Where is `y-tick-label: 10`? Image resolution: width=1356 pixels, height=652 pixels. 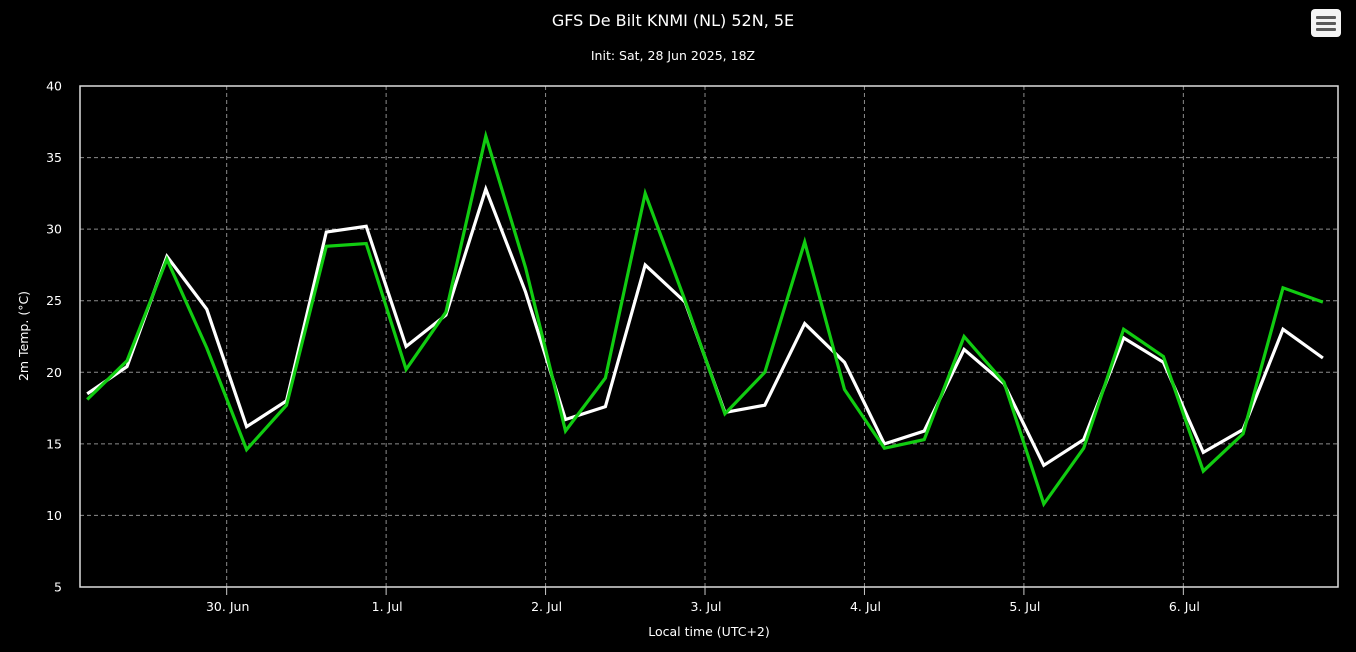
y-tick-label: 10 is located at coordinates (54, 515).